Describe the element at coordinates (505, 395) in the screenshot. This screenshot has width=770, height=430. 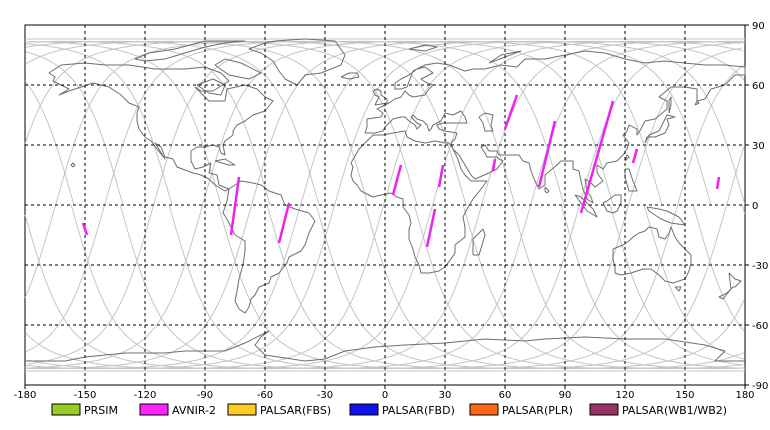
I see `x-tick-label: 60` at that location.